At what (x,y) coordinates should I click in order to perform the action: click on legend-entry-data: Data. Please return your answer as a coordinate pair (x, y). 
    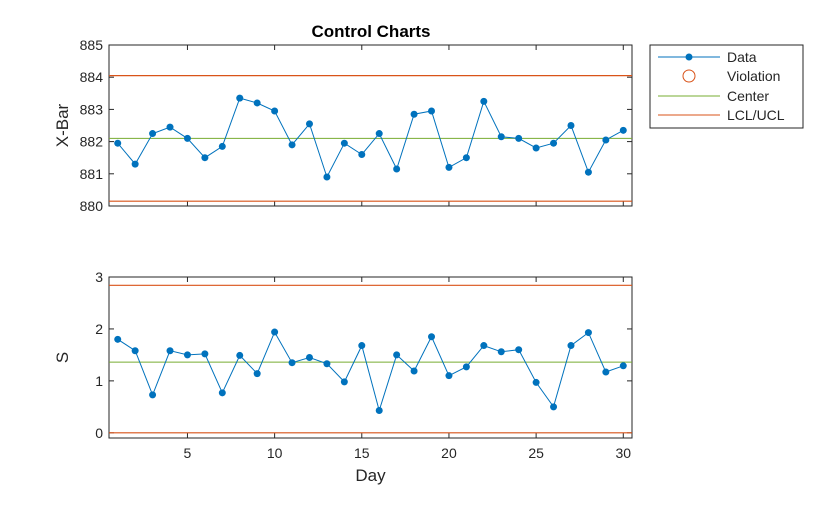
    Looking at the image, I should click on (742, 57).